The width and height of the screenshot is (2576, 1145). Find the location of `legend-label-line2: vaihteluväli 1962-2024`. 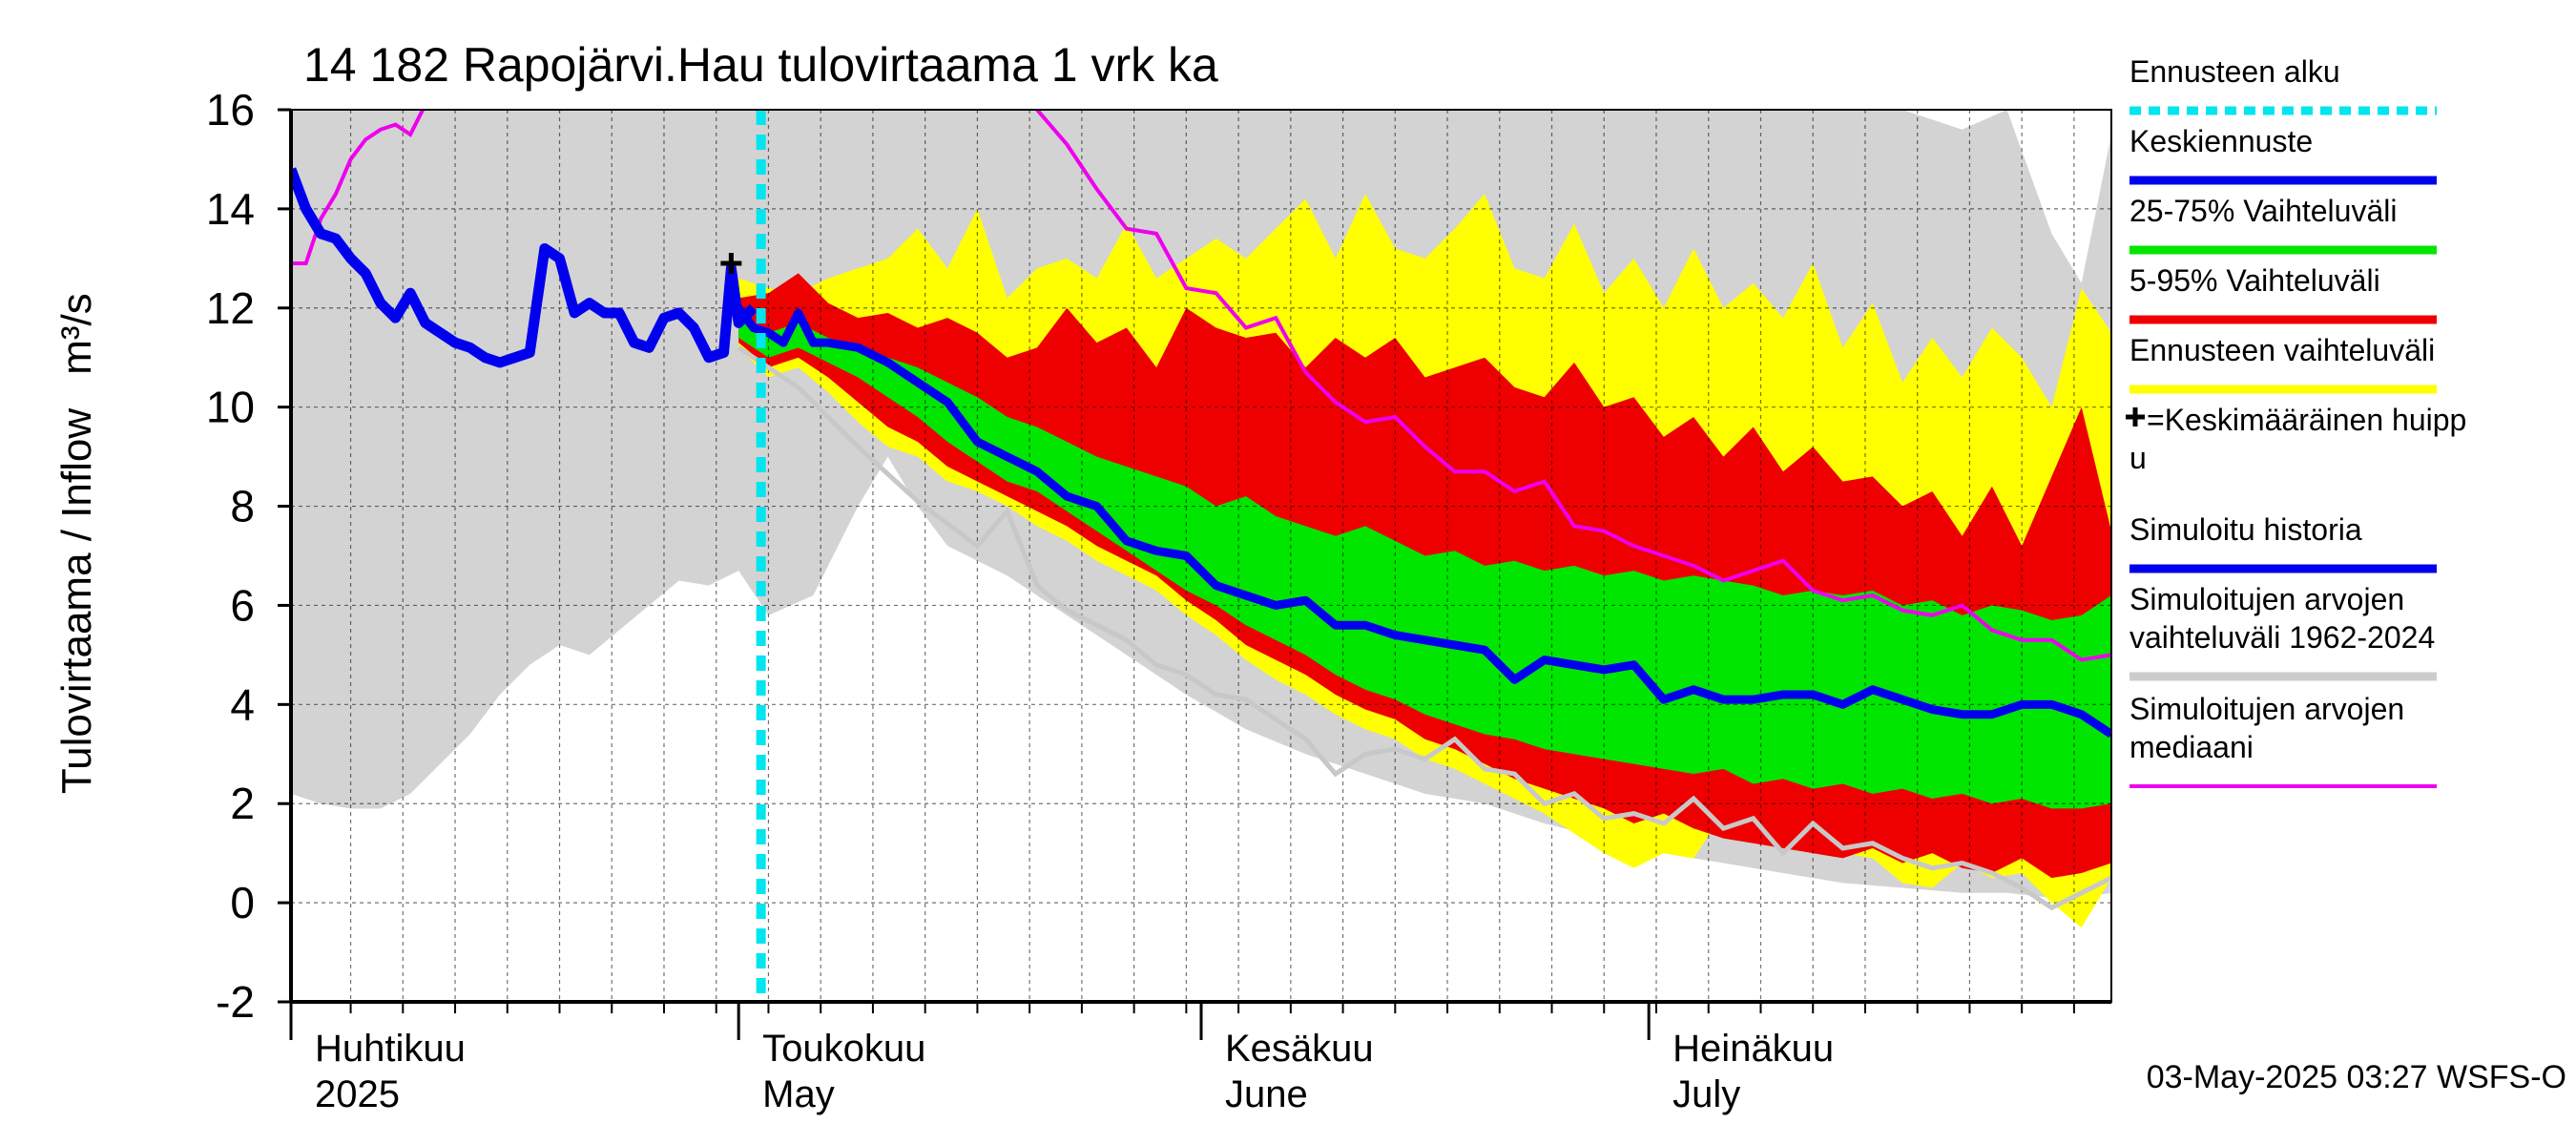

legend-label-line2: vaihteluväli 1962-2024 is located at coordinates (2282, 637).